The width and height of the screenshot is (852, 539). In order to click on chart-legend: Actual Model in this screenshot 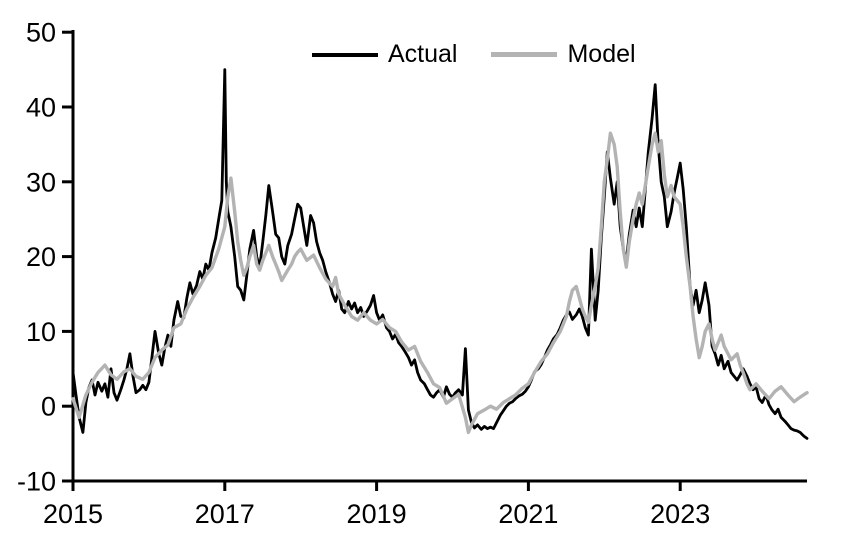, I will do `click(474, 54)`.